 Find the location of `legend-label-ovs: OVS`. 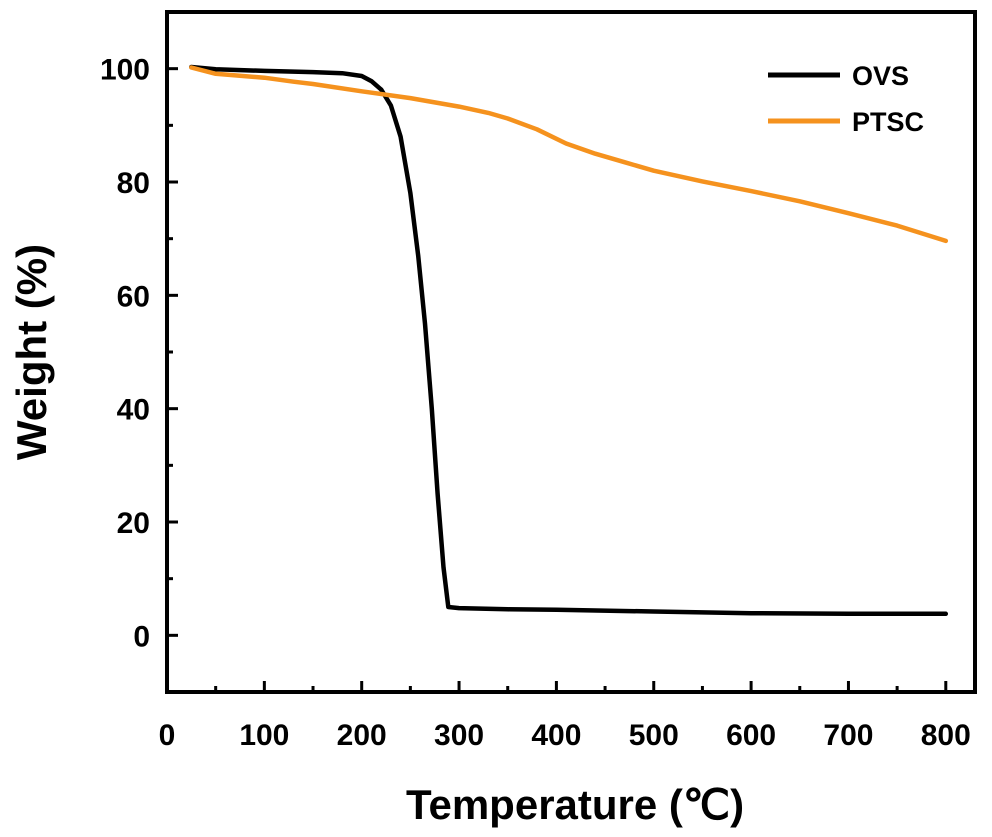

legend-label-ovs: OVS is located at coordinates (880, 76).